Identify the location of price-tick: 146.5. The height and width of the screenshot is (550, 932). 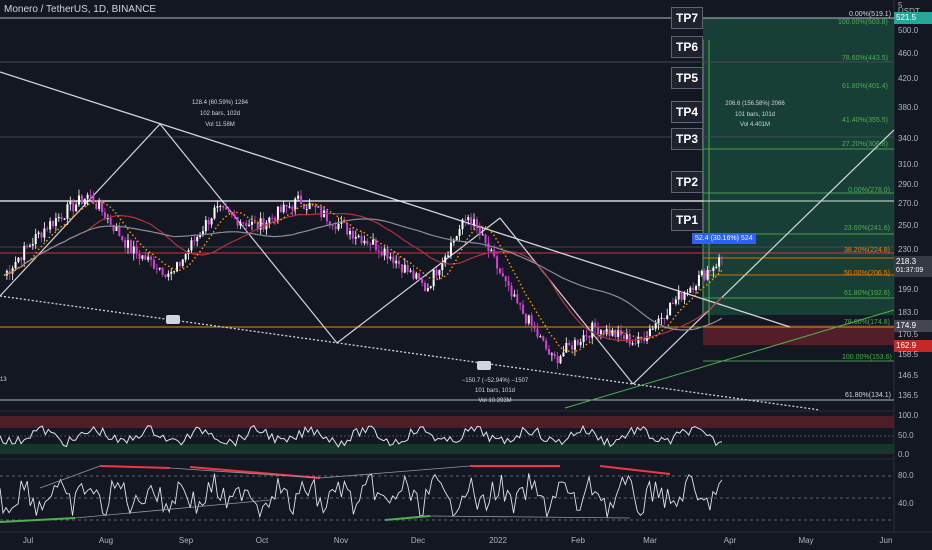
(908, 375).